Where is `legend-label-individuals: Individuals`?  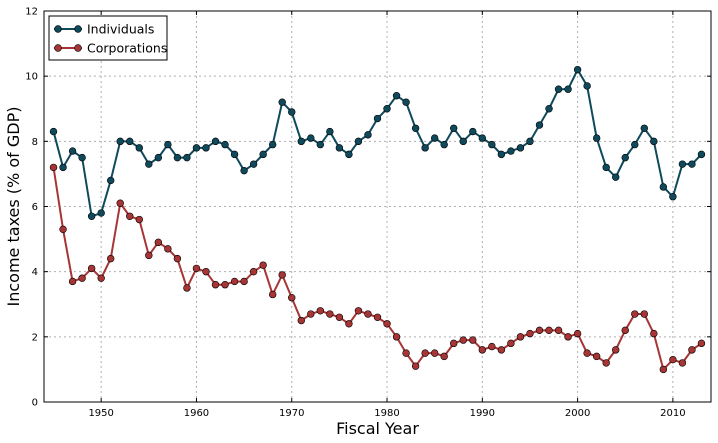
legend-label-individuals: Individuals is located at coordinates (120, 29).